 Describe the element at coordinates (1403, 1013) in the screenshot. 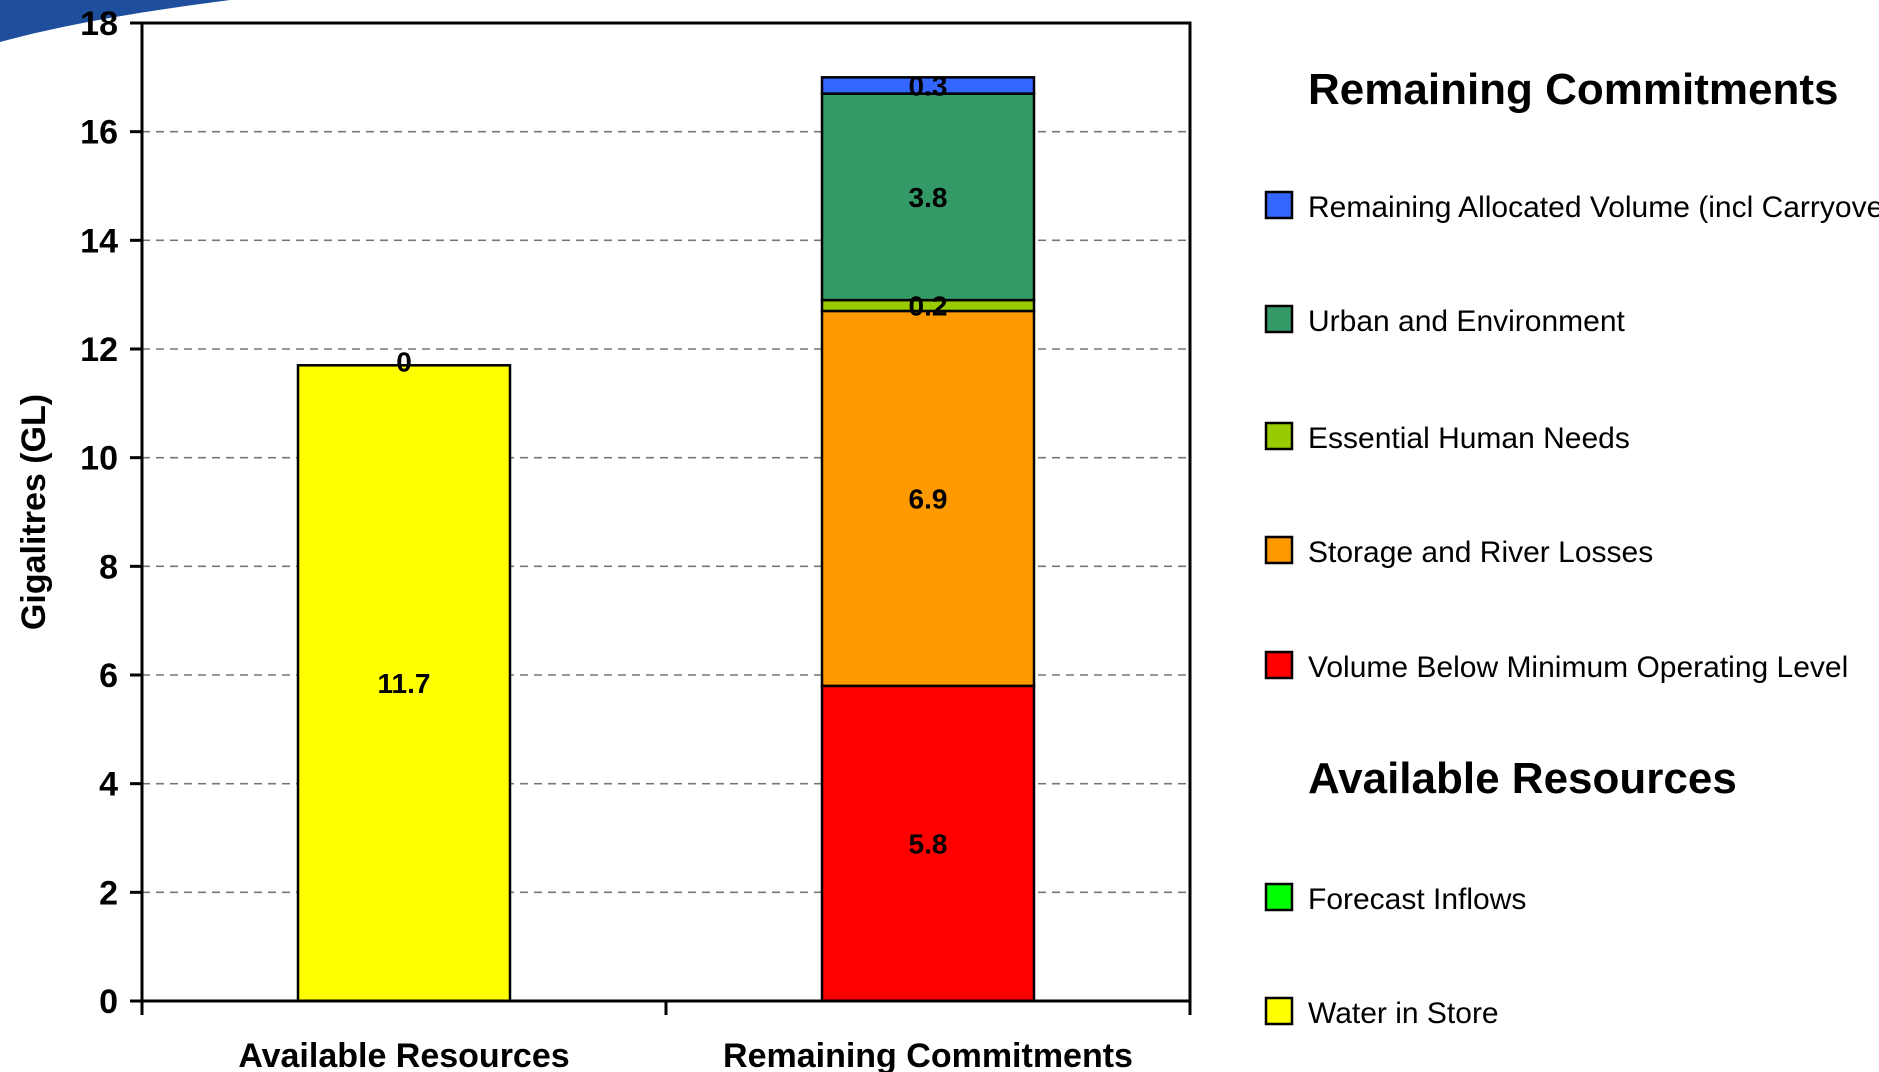

I see `legend-label: Water in Store` at that location.